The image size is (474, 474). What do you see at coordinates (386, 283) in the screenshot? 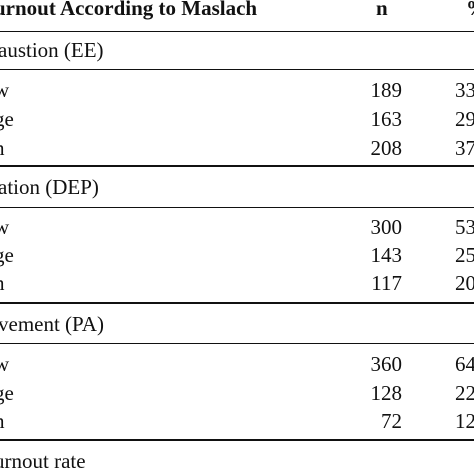
I see `row-n-dep-high: 117` at bounding box center [386, 283].